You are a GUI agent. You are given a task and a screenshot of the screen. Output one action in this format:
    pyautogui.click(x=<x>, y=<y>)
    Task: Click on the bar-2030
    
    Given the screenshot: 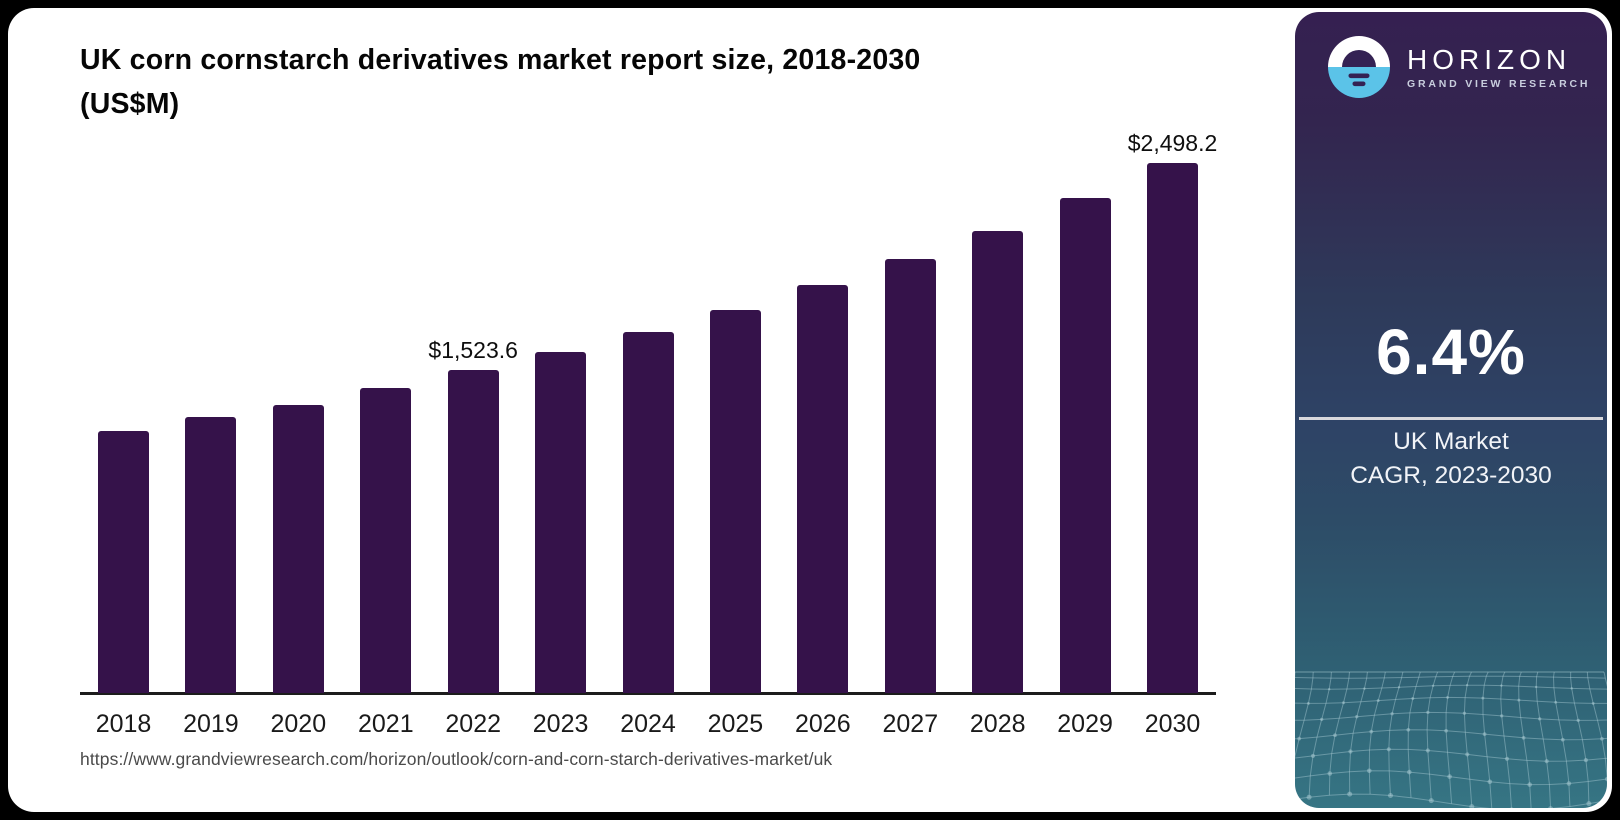 What is the action you would take?
    pyautogui.click(x=1172, y=428)
    